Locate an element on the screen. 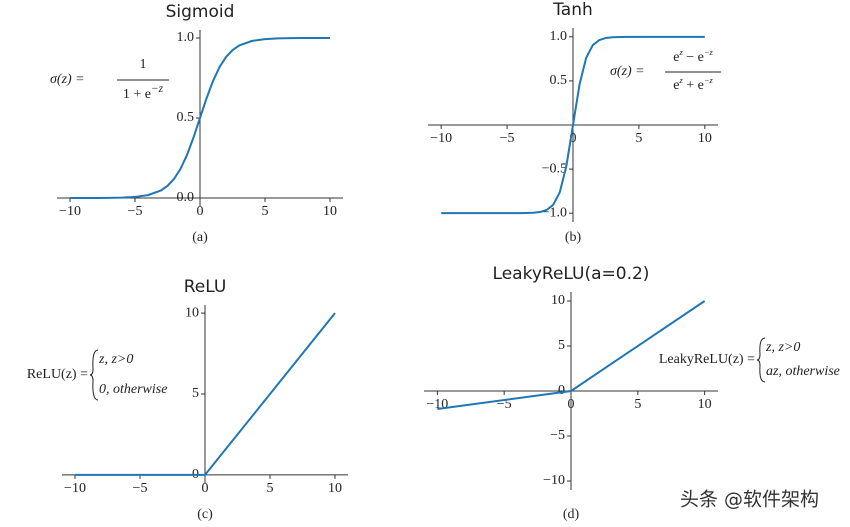  chart-title: LeakyReLU(a=0.2) is located at coordinates (571, 274).